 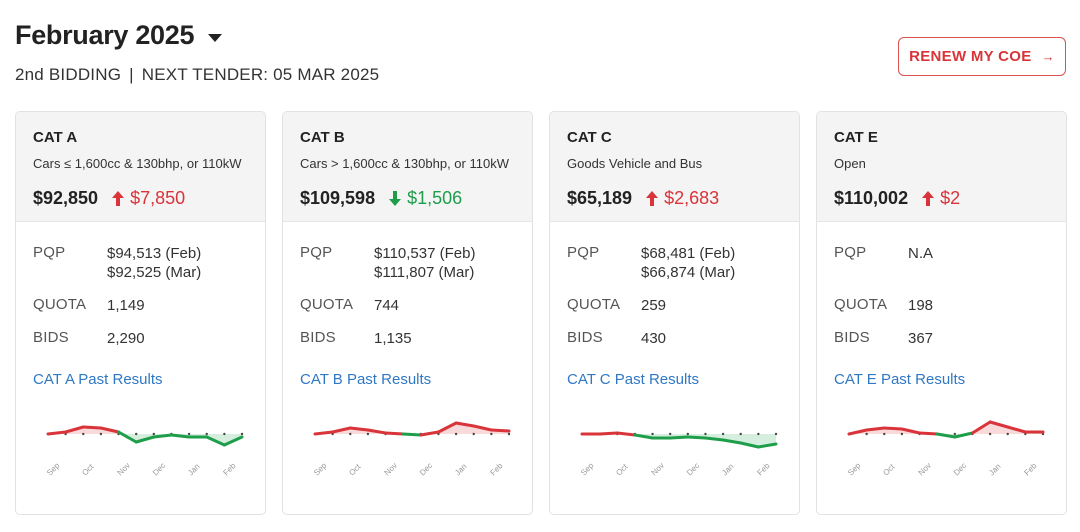 I want to click on price-change-value: $7,850, so click(x=158, y=198).